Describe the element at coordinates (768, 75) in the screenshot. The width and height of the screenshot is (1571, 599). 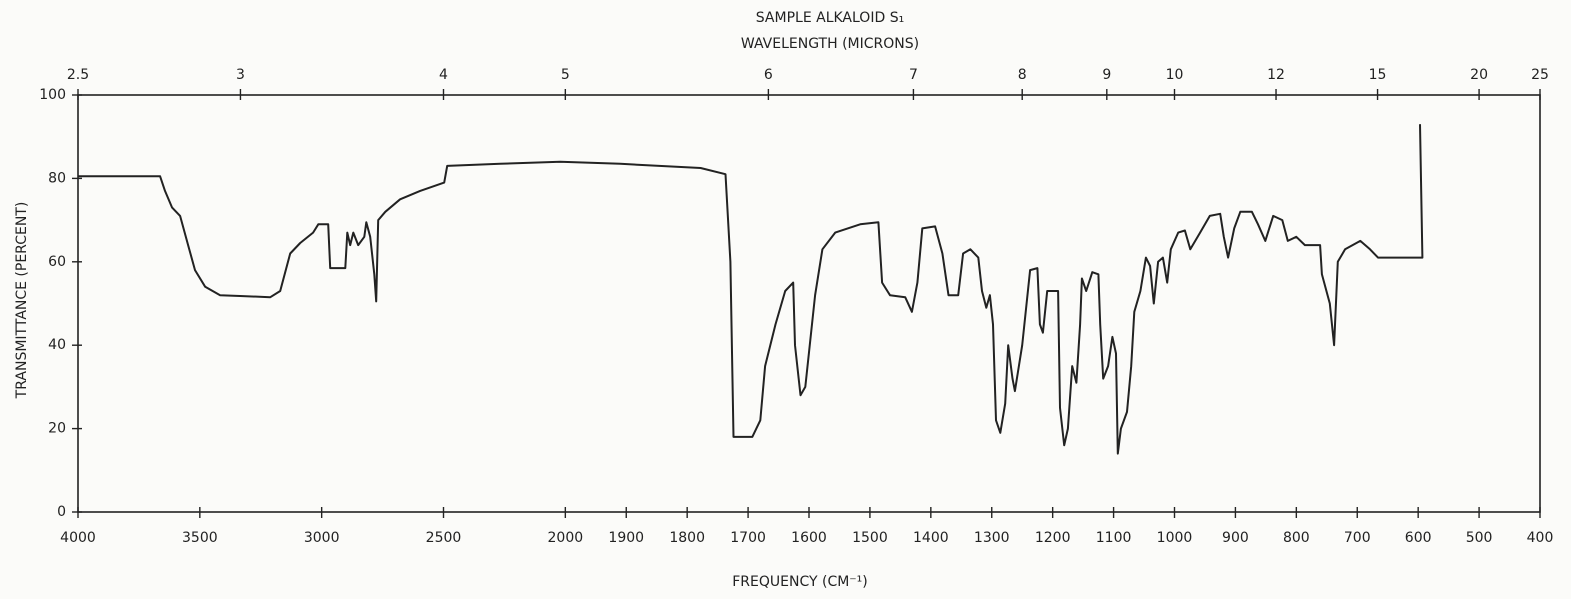
I see `top-tick-label: 6` at that location.